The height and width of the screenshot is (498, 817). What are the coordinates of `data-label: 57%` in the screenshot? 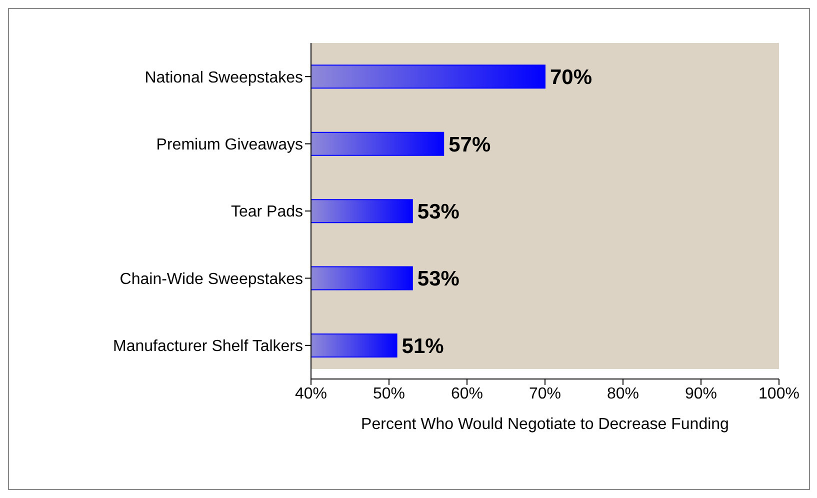 It's located at (469, 144).